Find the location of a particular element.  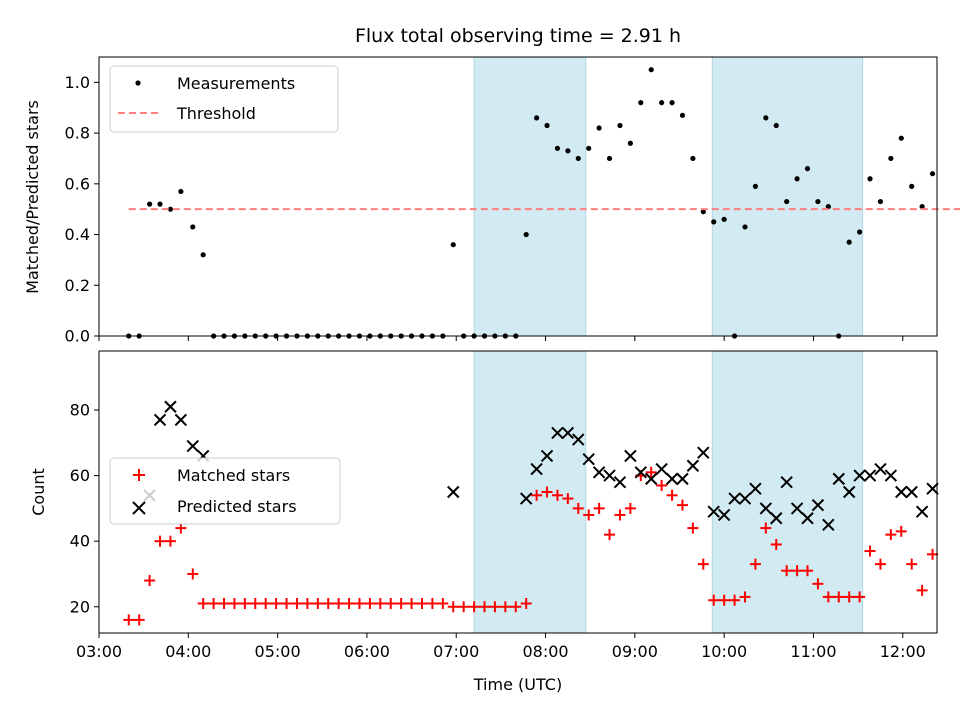

x-tick-label: 03:00 is located at coordinates (99, 651).